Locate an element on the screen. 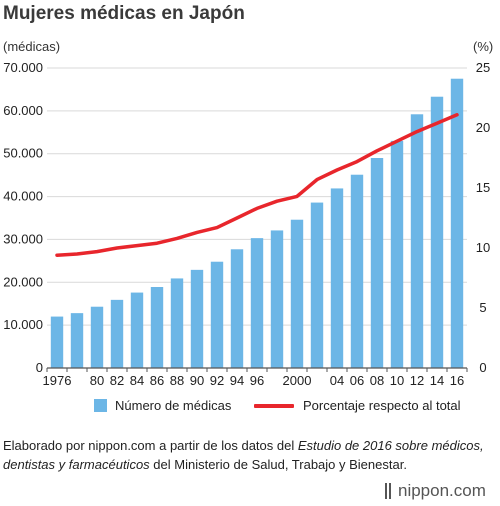 The height and width of the screenshot is (506, 500). legend-bars-label: Número de médicas is located at coordinates (173, 405).